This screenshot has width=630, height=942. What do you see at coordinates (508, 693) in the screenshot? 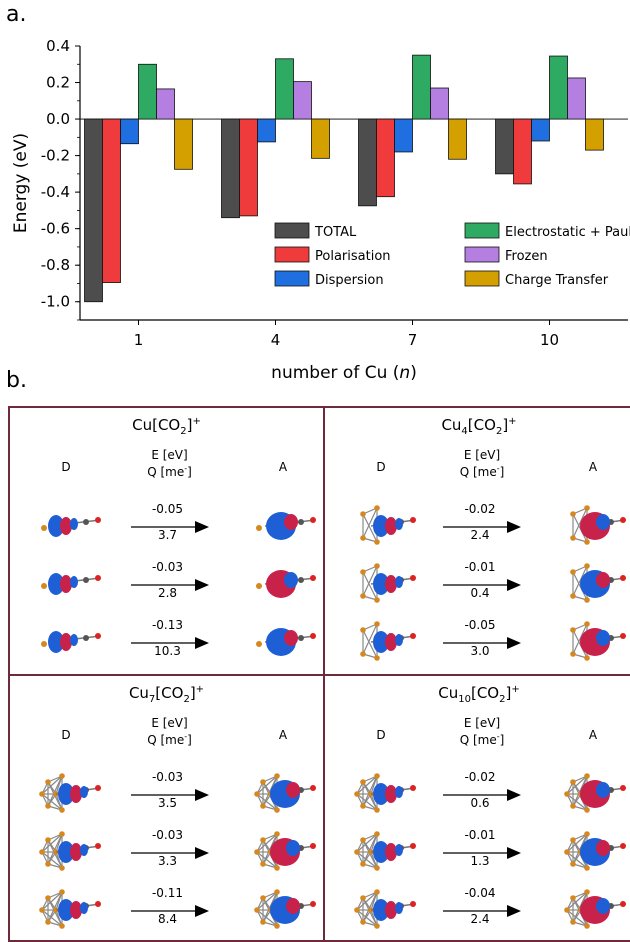
I see `title-text: ]` at bounding box center [508, 693].